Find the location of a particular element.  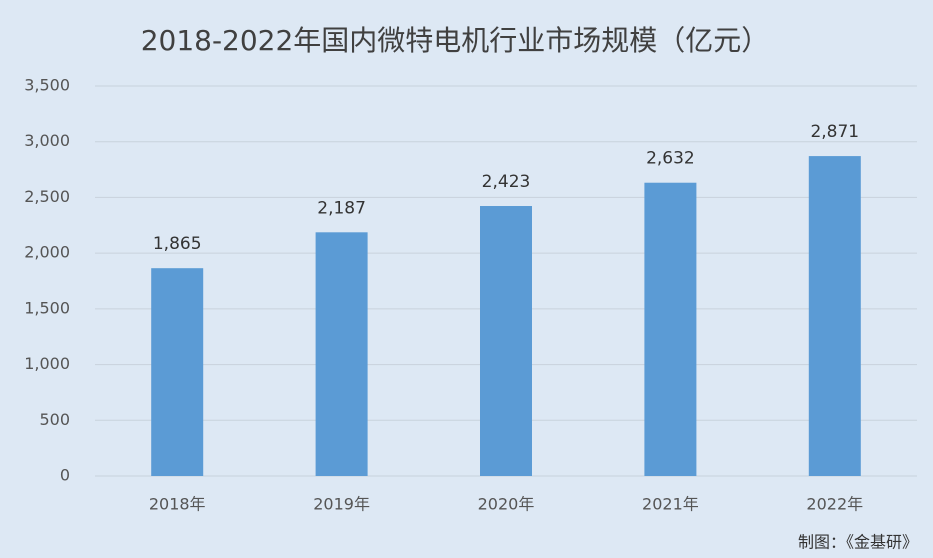

y-tick-label: 1,500 is located at coordinates (47, 307).